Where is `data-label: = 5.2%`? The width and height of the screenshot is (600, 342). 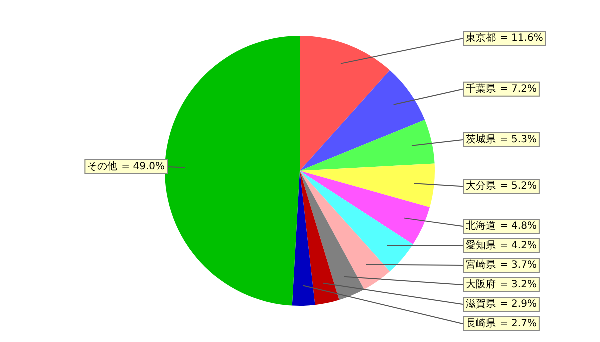 data-label: = 5.2% is located at coordinates (518, 186).